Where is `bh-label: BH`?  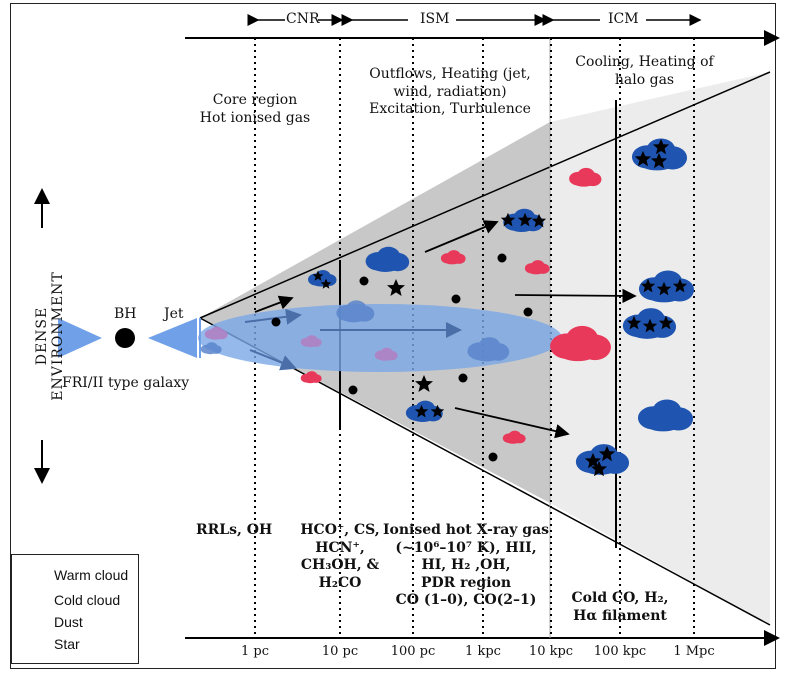 bh-label: BH is located at coordinates (125, 314).